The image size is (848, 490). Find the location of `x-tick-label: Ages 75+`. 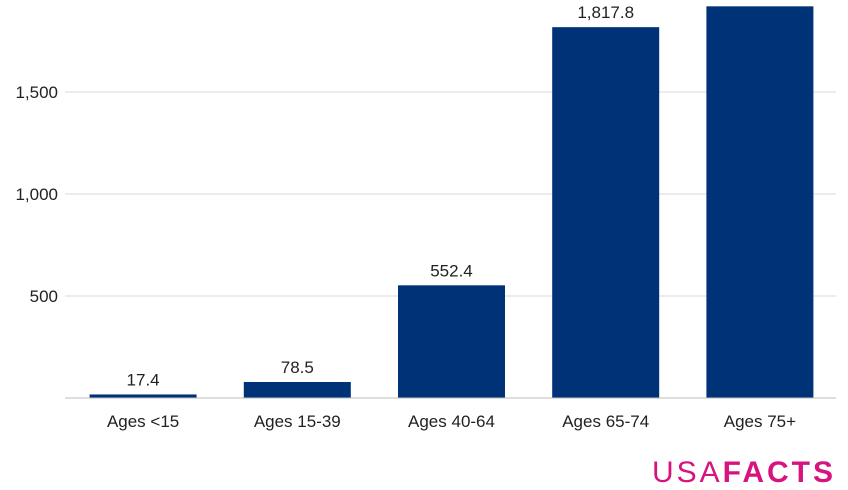

x-tick-label: Ages 75+ is located at coordinates (760, 421).